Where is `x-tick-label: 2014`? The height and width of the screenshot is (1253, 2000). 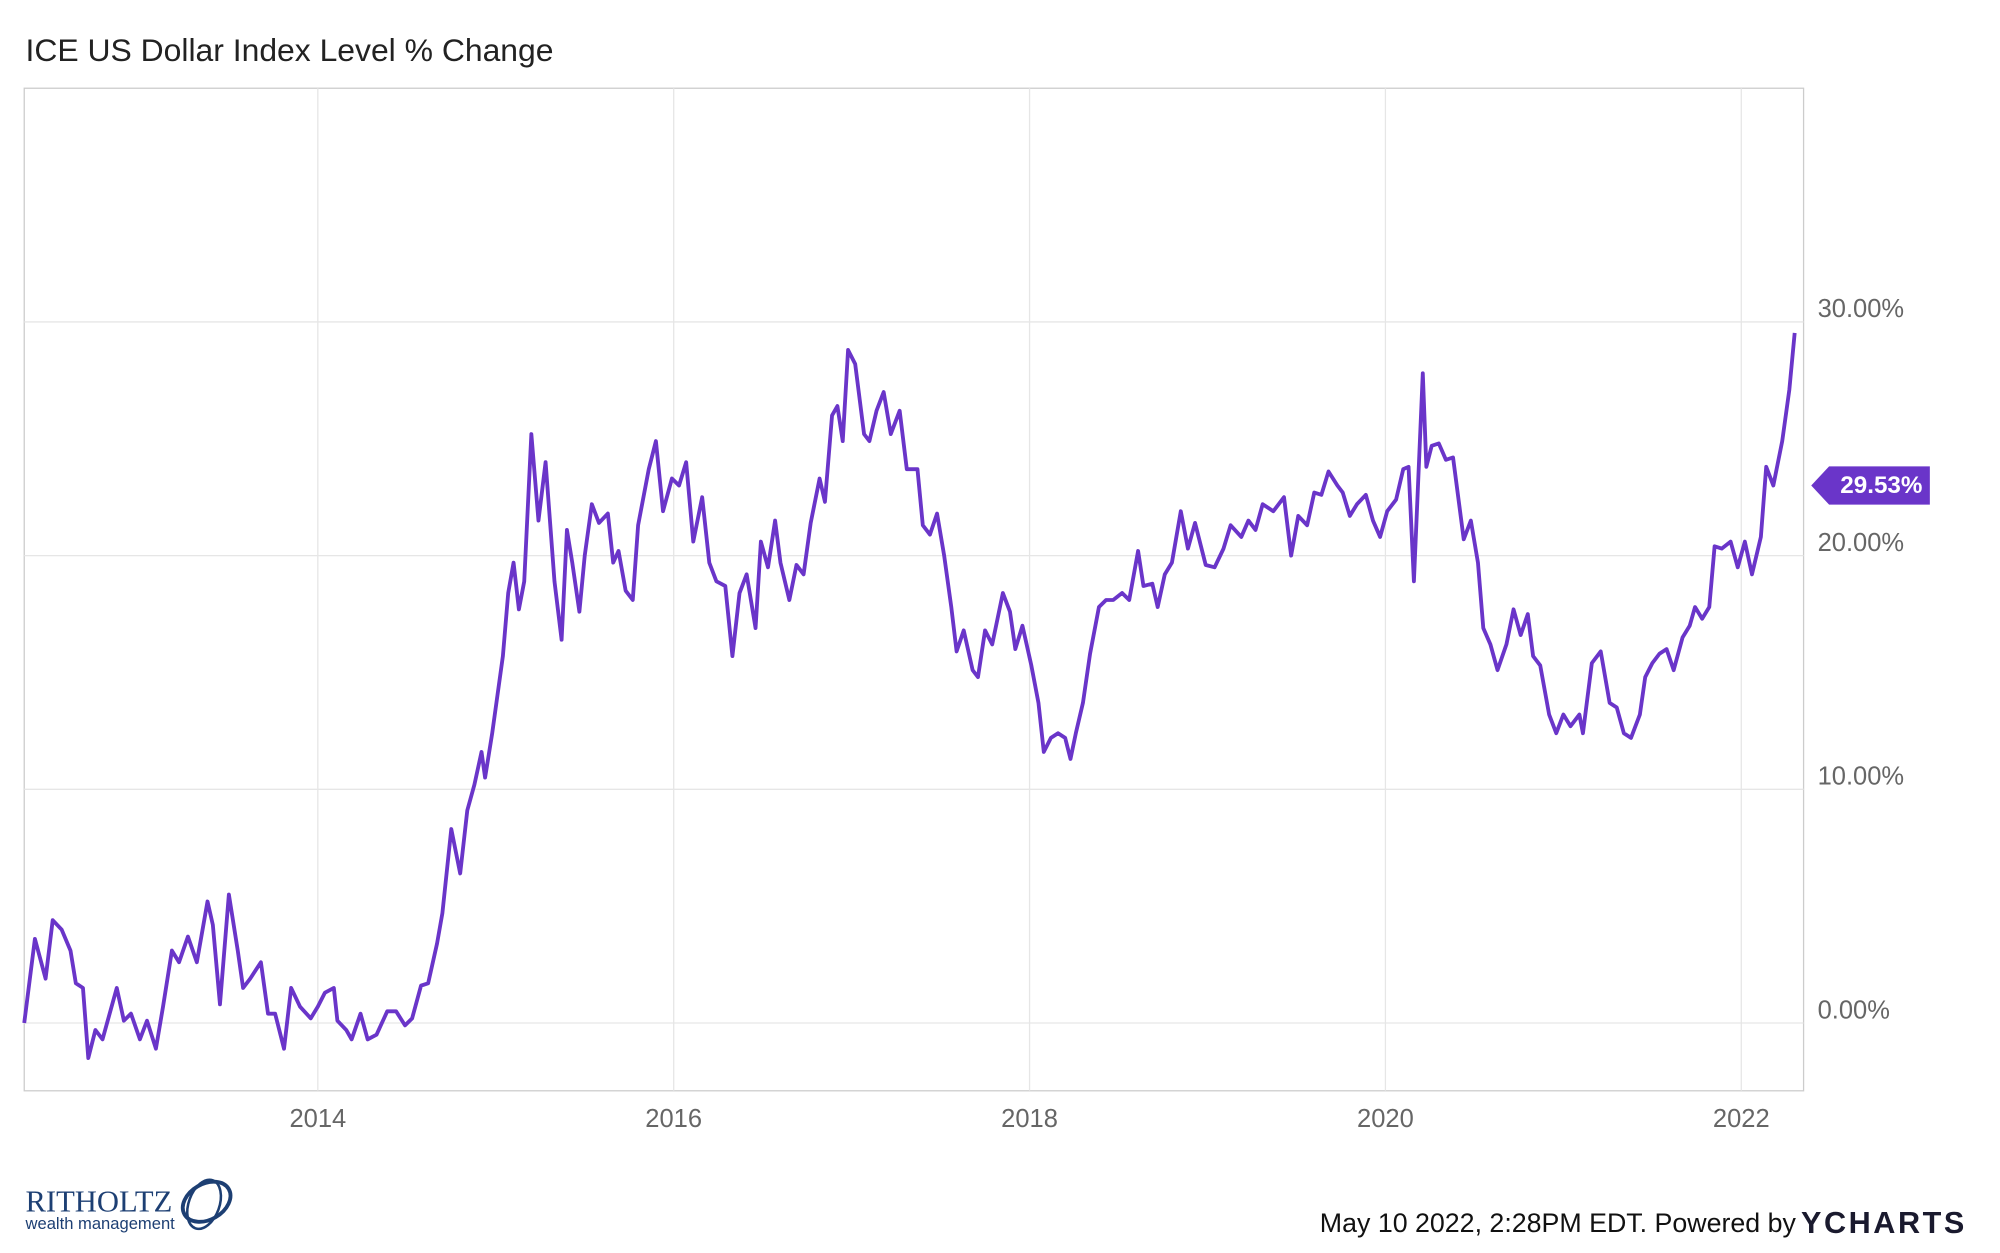 x-tick-label: 2014 is located at coordinates (317, 1119).